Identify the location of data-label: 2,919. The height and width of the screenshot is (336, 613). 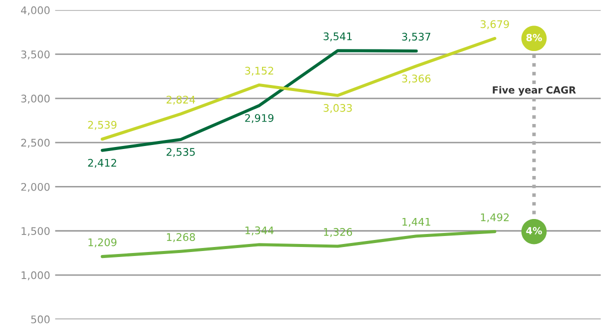
(259, 119).